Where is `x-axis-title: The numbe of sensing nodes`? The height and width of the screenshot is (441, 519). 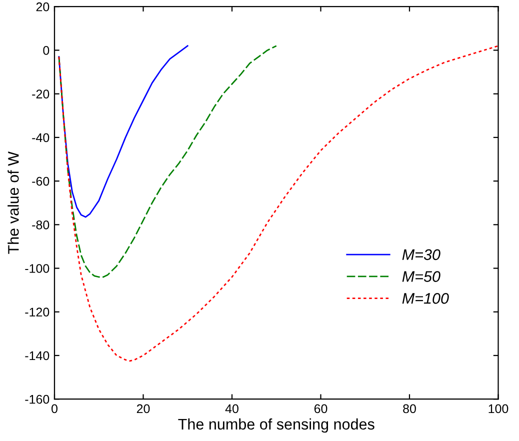
x-axis-title: The numbe of sensing nodes is located at coordinates (276, 425).